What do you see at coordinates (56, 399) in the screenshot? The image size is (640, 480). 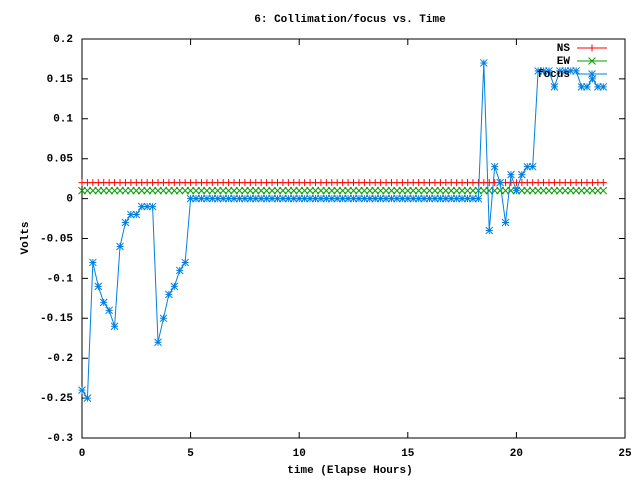 I see `y-tick-label: -0.25` at bounding box center [56, 399].